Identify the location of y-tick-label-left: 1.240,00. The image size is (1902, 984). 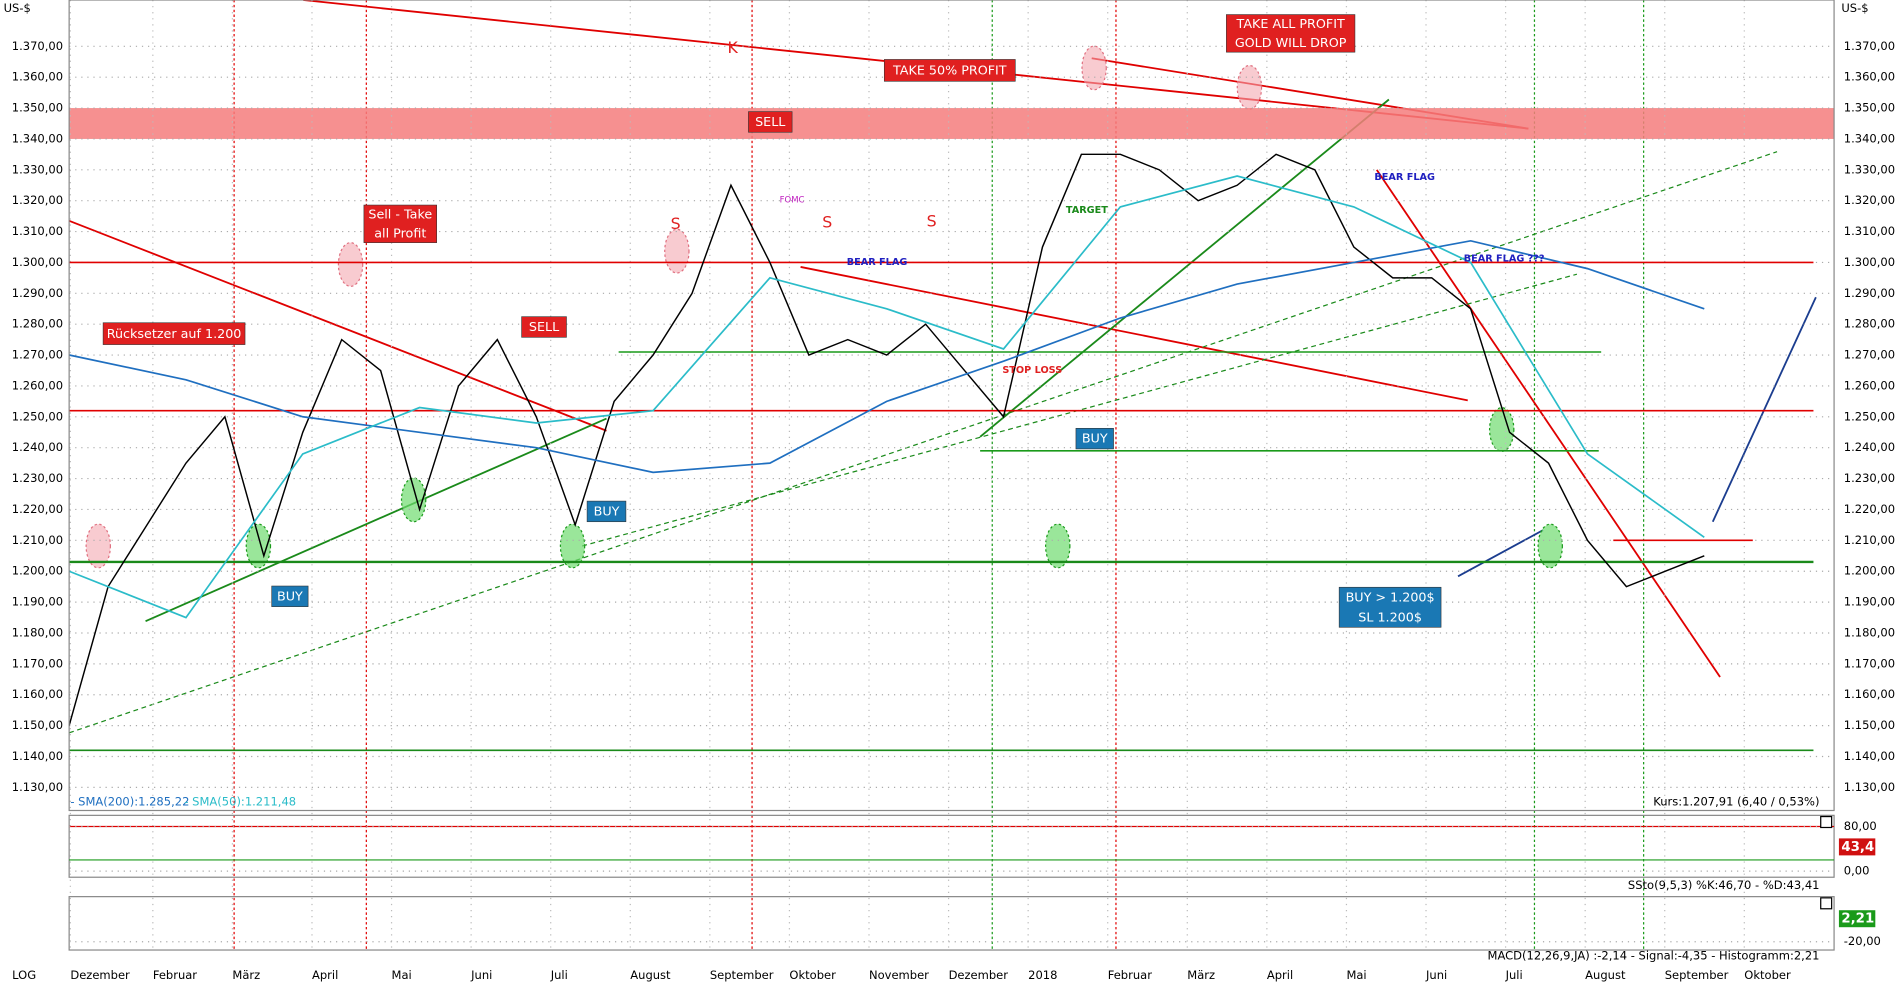
(37, 447).